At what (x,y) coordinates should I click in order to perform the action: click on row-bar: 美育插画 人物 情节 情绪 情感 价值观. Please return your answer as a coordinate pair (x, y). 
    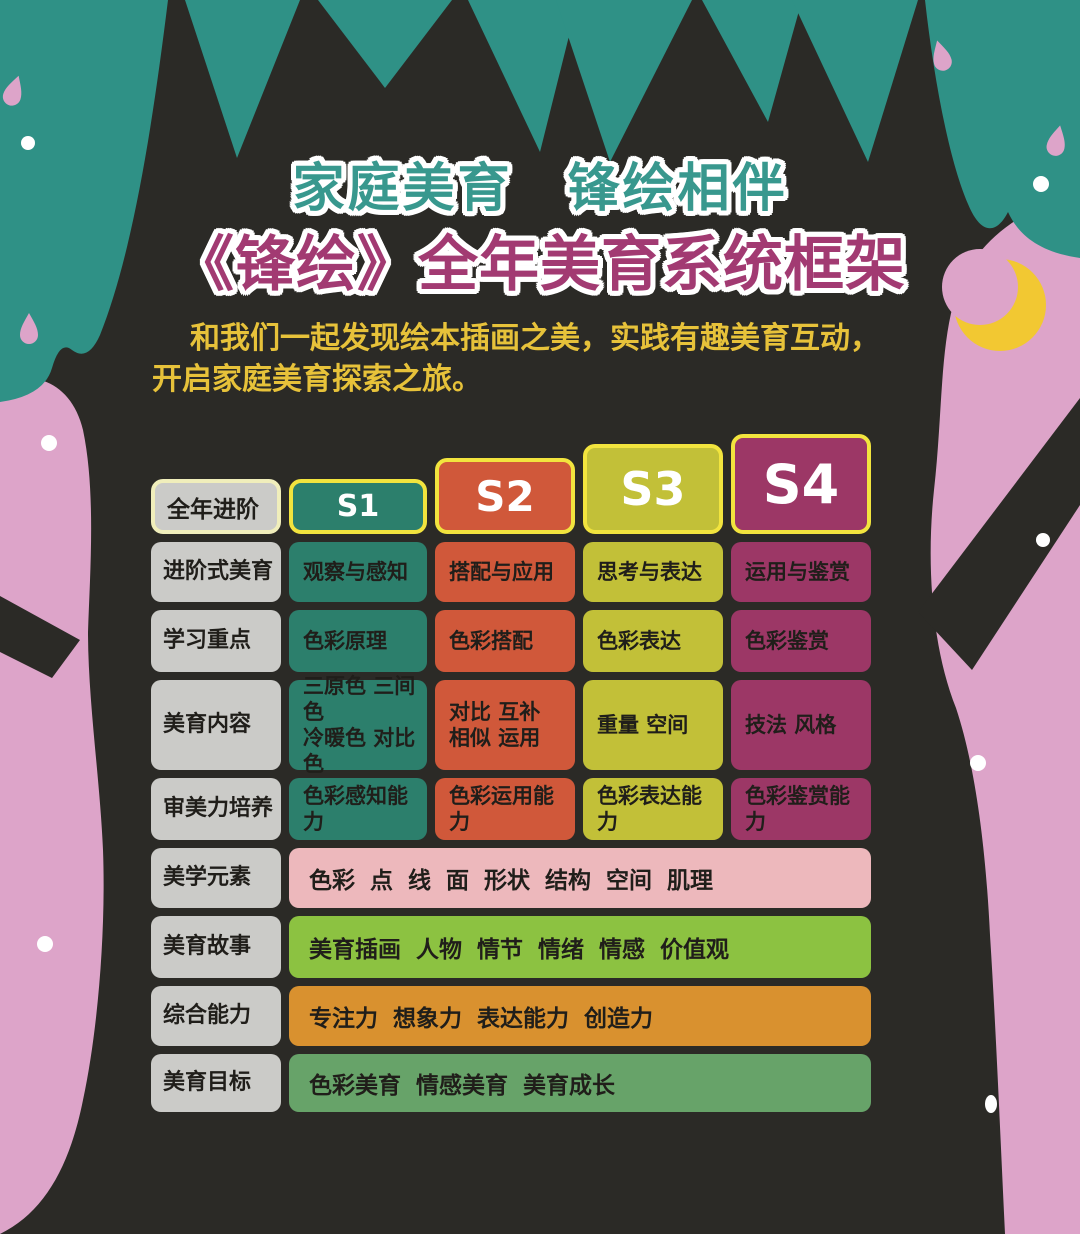
    Looking at the image, I should click on (580, 947).